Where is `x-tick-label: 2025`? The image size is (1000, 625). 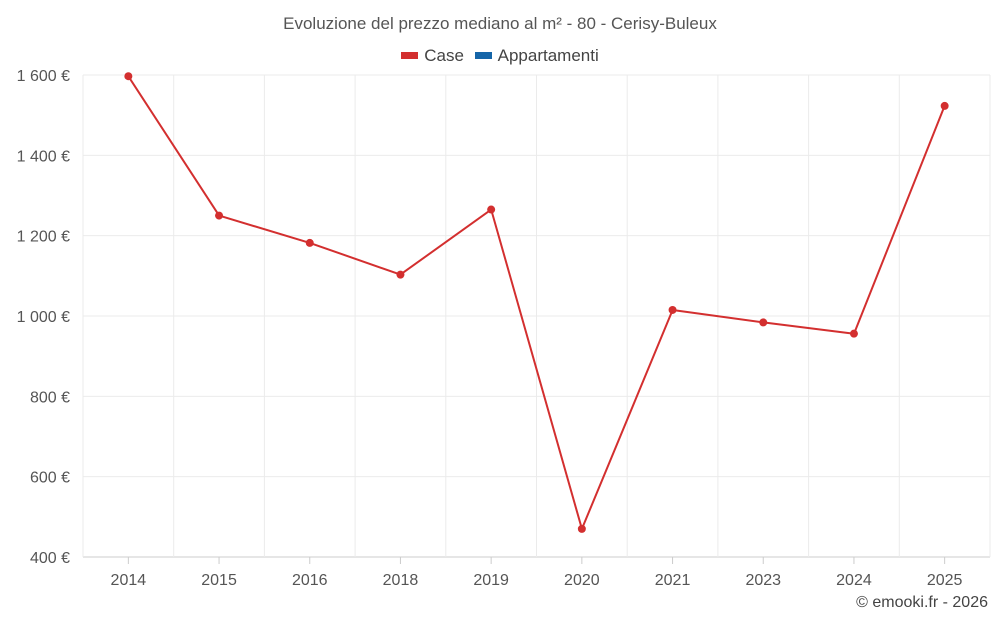
x-tick-label: 2025 is located at coordinates (945, 580).